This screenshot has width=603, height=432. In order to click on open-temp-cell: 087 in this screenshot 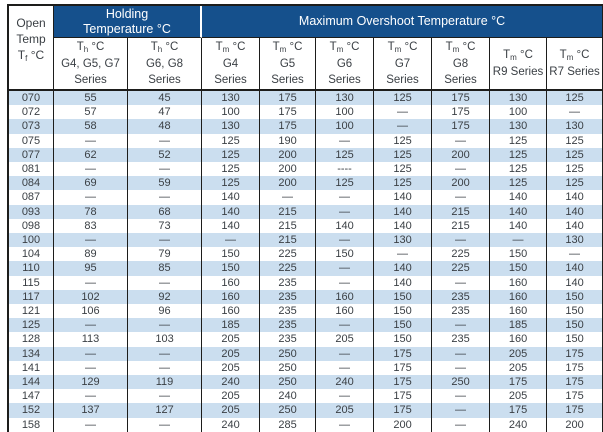, I will do `click(31, 197)`.